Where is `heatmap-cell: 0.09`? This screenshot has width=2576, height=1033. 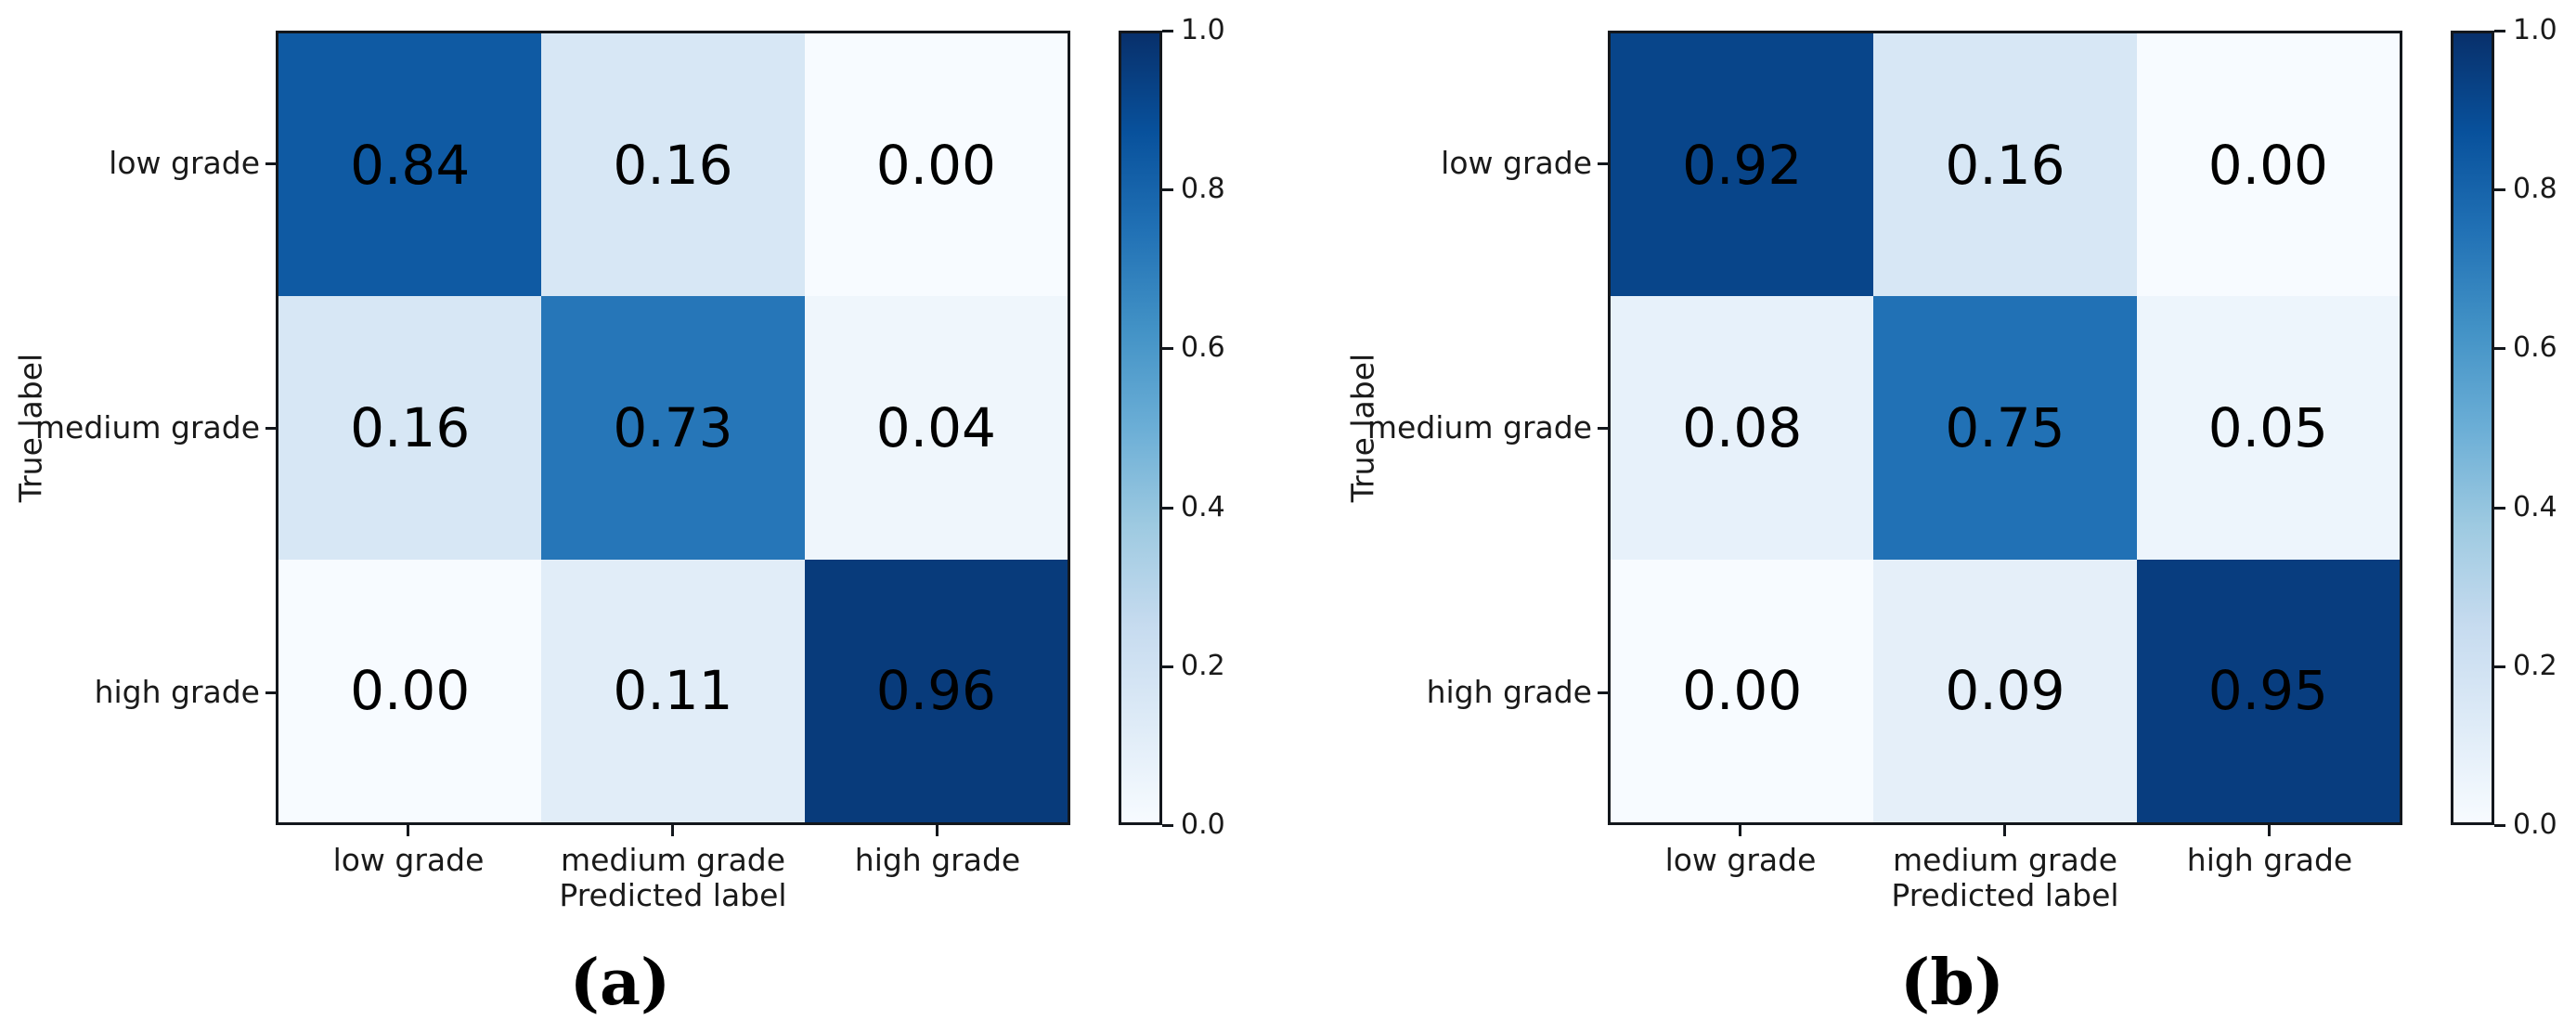 heatmap-cell: 0.09 is located at coordinates (2005, 690).